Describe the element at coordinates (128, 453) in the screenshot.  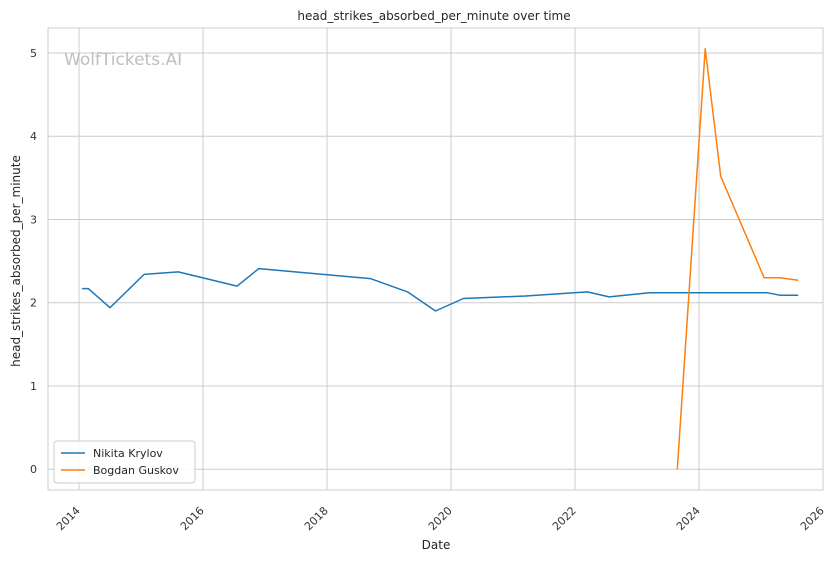
I see `legend-label: Nikita Krylov` at that location.